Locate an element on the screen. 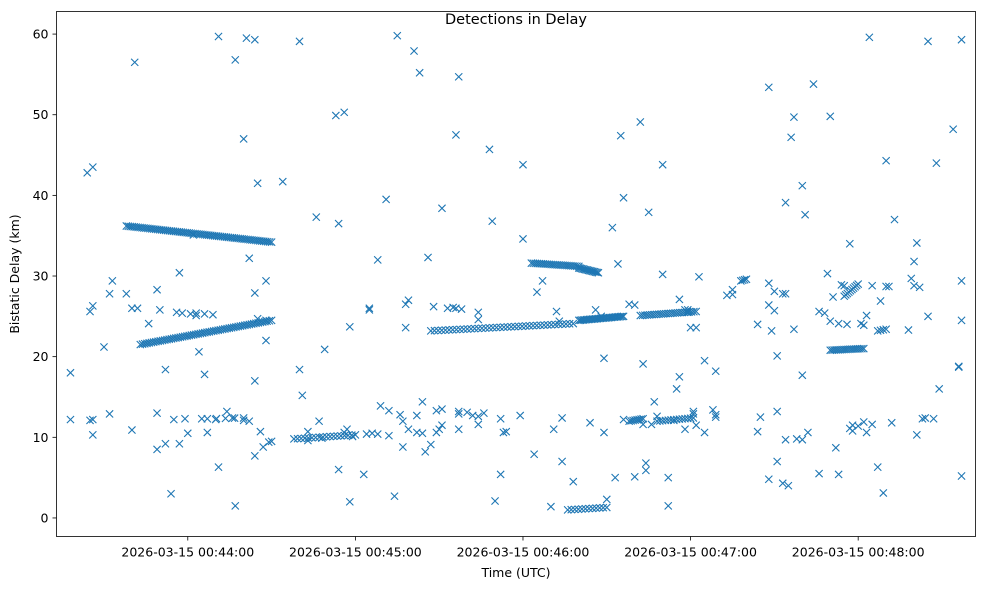  y-tick-label: 50 is located at coordinates (41, 114).